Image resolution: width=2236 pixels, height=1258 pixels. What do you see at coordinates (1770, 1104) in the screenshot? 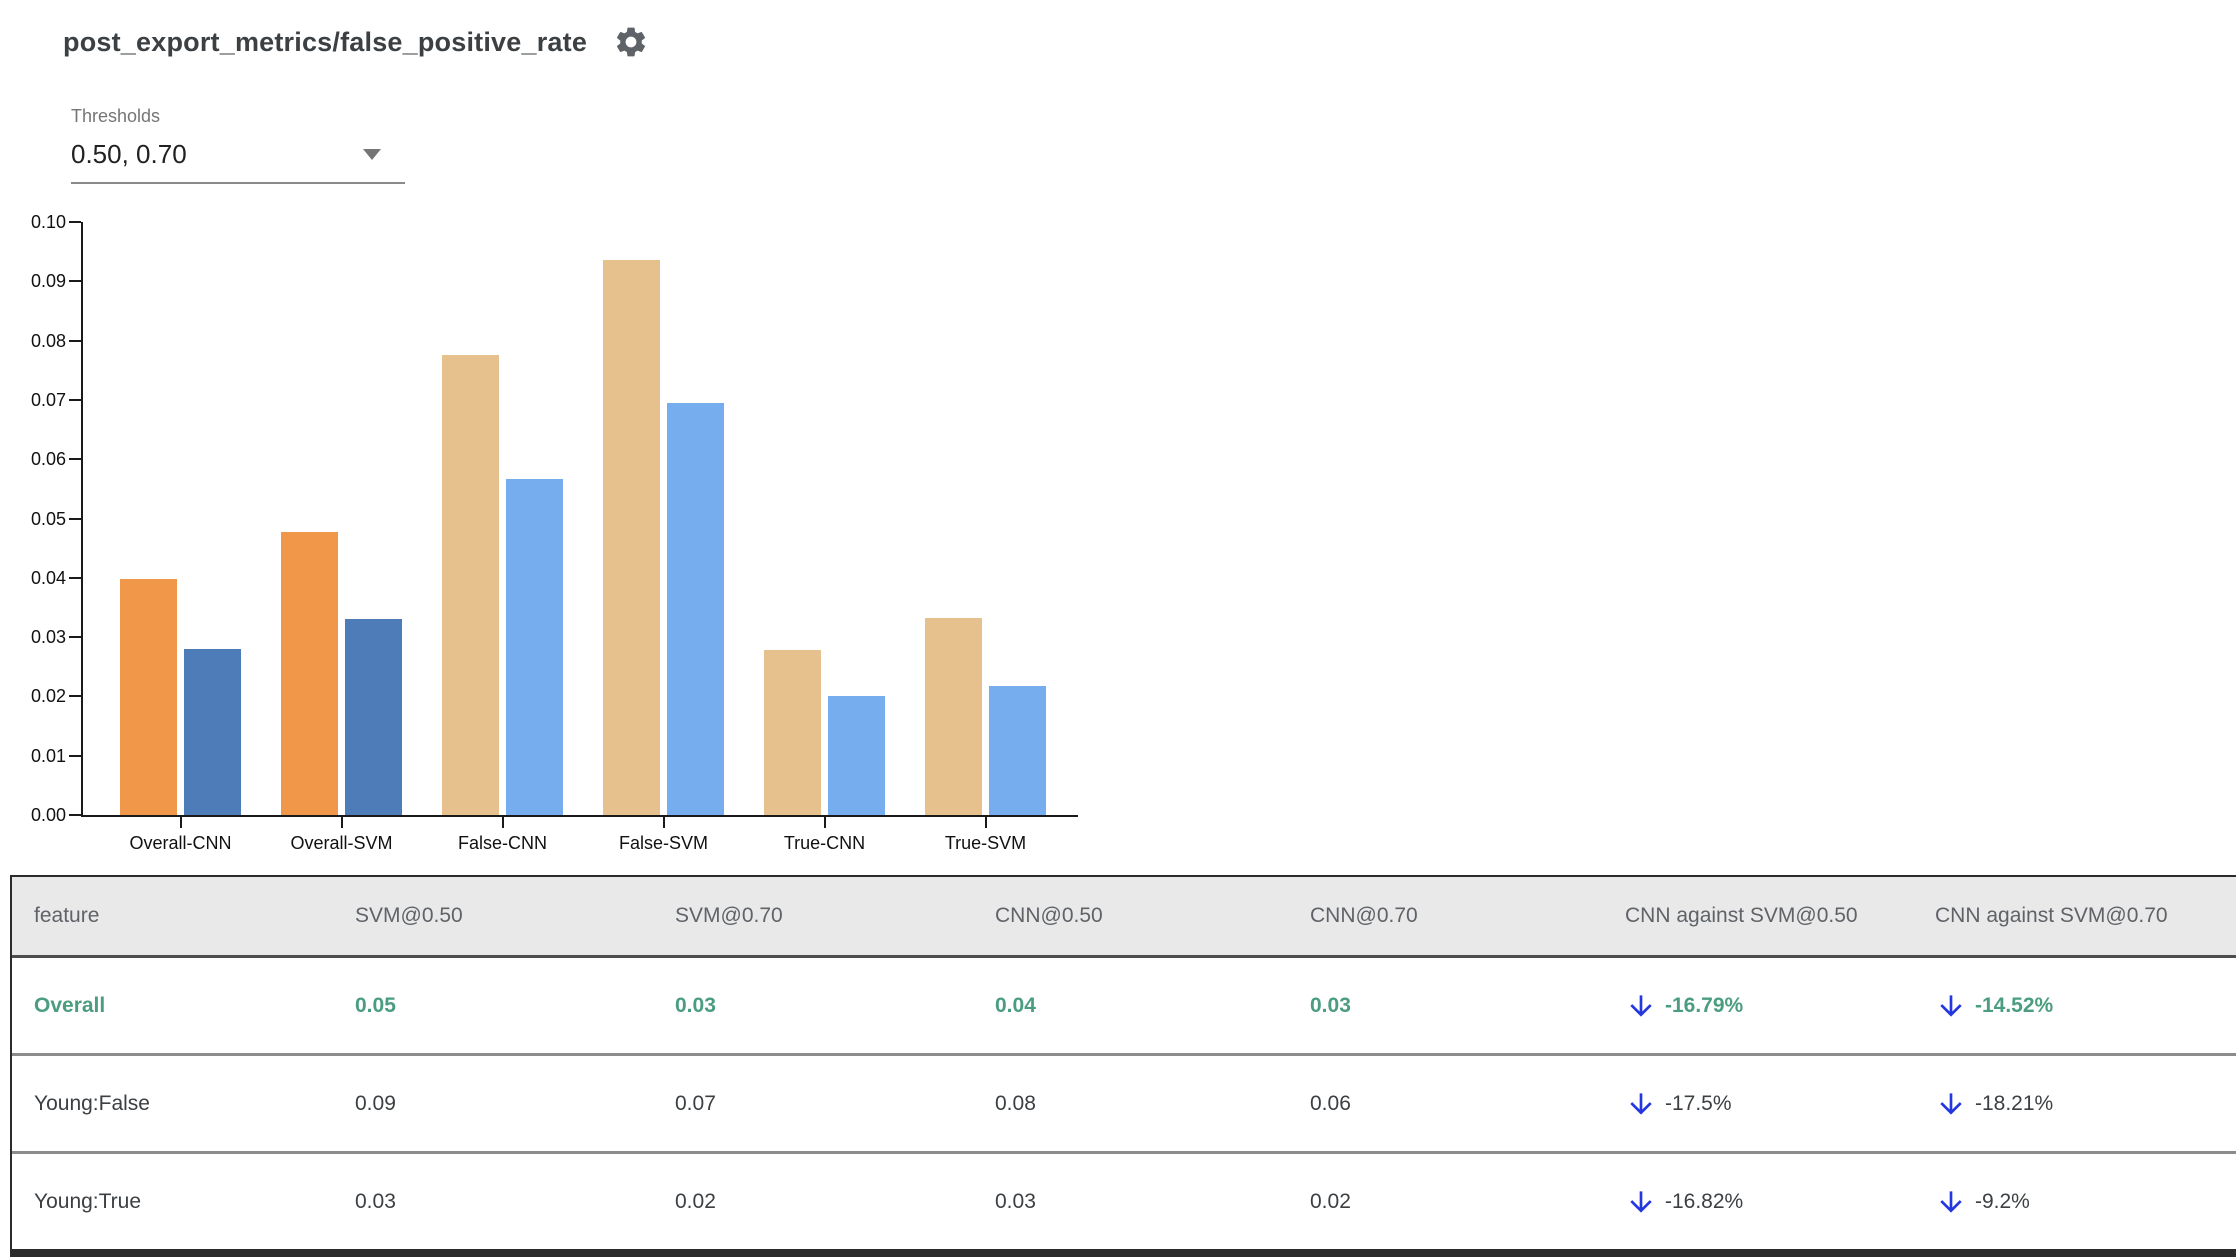
I see `comparison-cell: -17.5%` at bounding box center [1770, 1104].